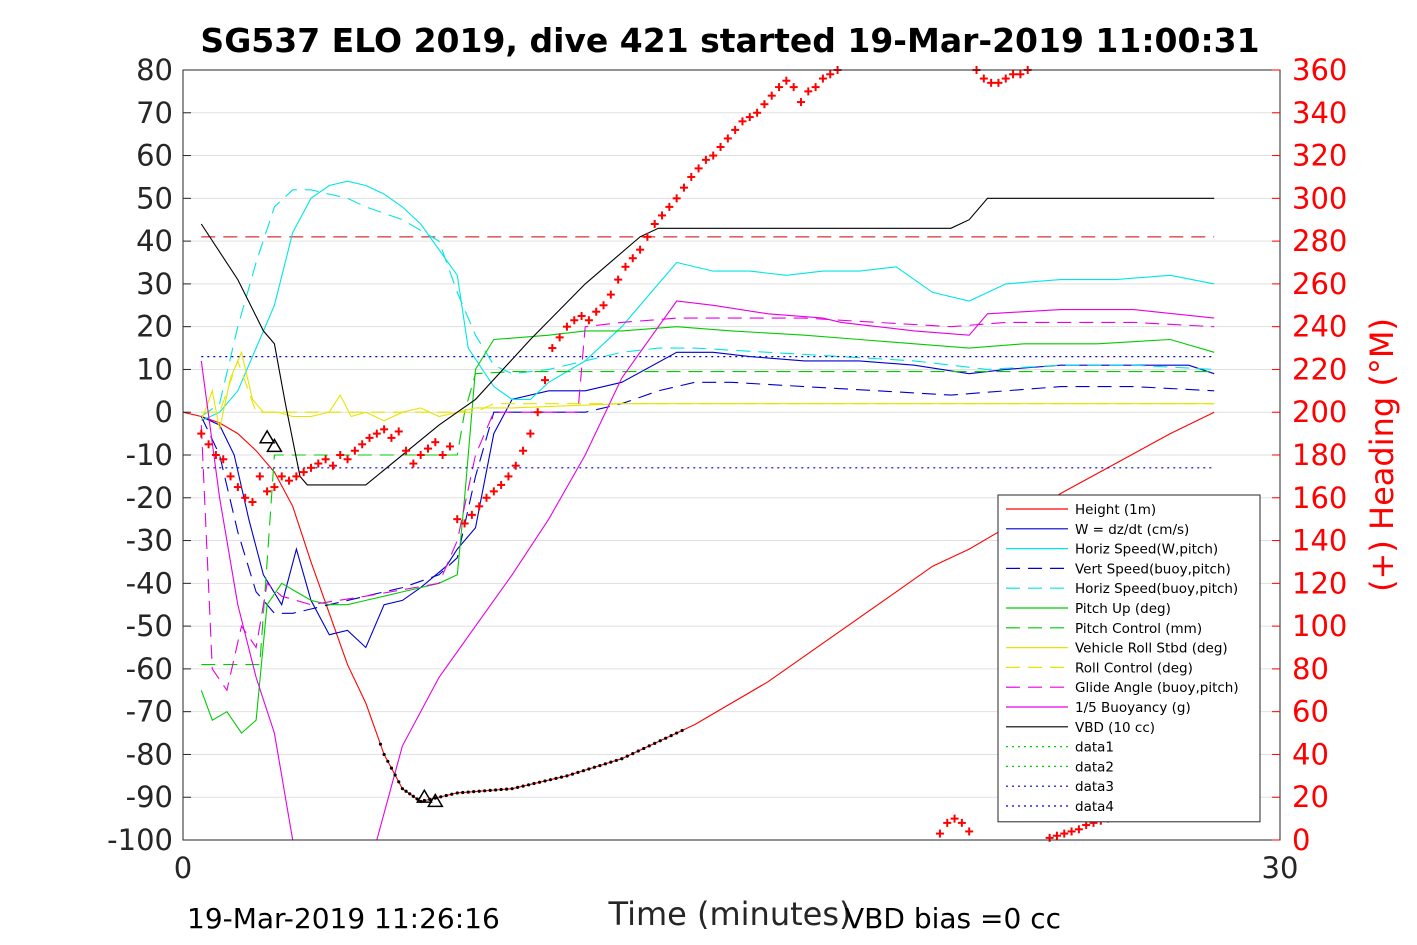  I want to click on right-tick-label: 80, so click(1310, 669).